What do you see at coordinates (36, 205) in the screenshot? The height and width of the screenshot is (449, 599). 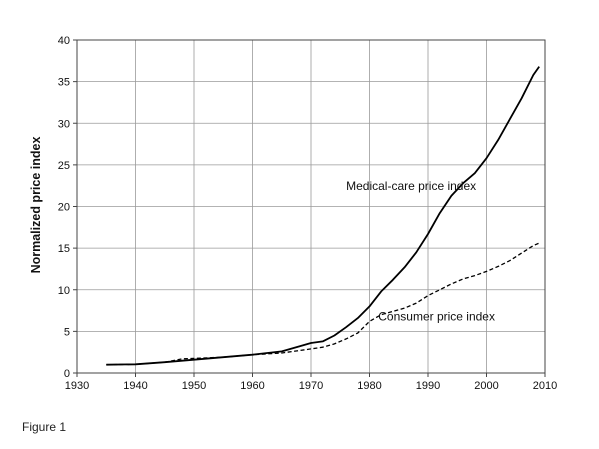 I see `y-axis-label: Normalized price index` at bounding box center [36, 205].